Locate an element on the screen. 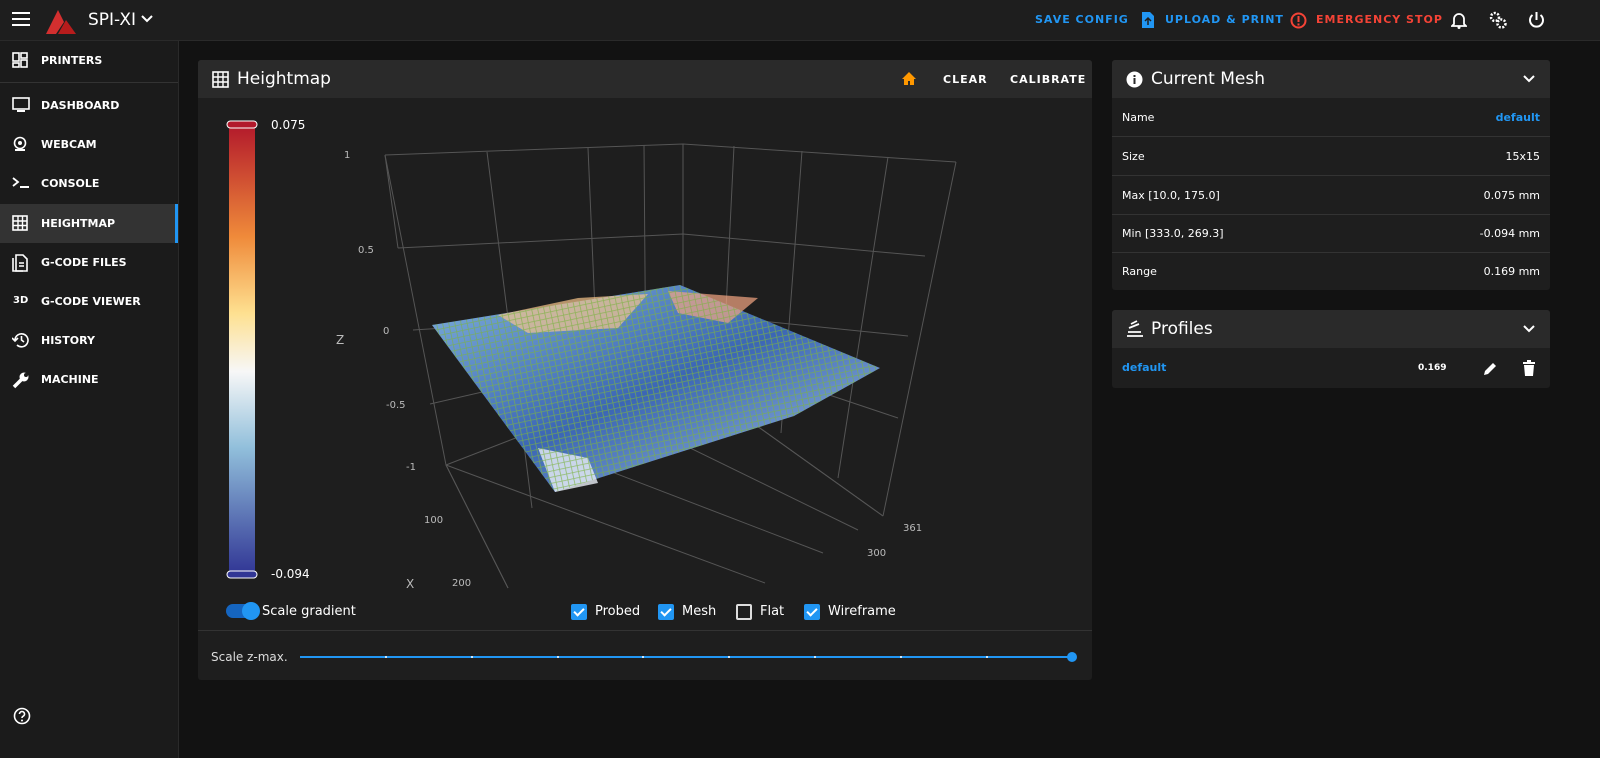 The image size is (1600, 758). z-tick: 1 is located at coordinates (347, 155).